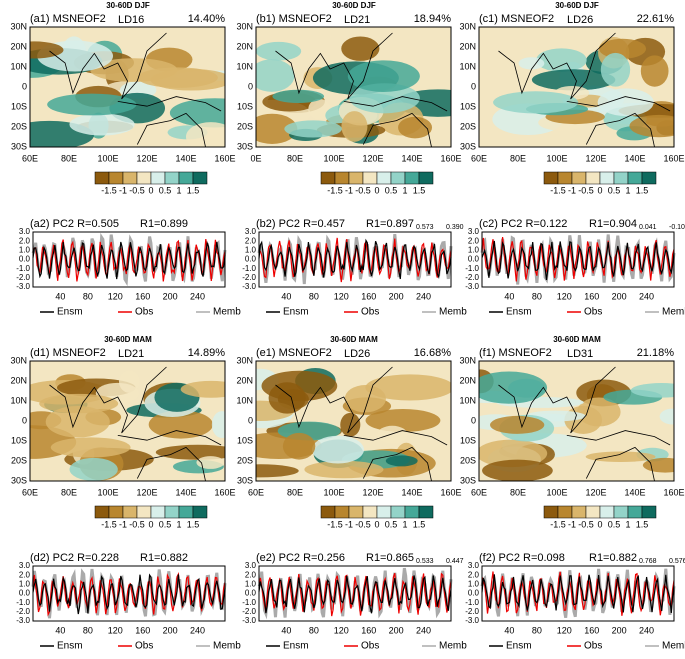  What do you see at coordinates (68, 353) in the screenshot?
I see `panel-label: (d1) MSNEOF2` at bounding box center [68, 353].